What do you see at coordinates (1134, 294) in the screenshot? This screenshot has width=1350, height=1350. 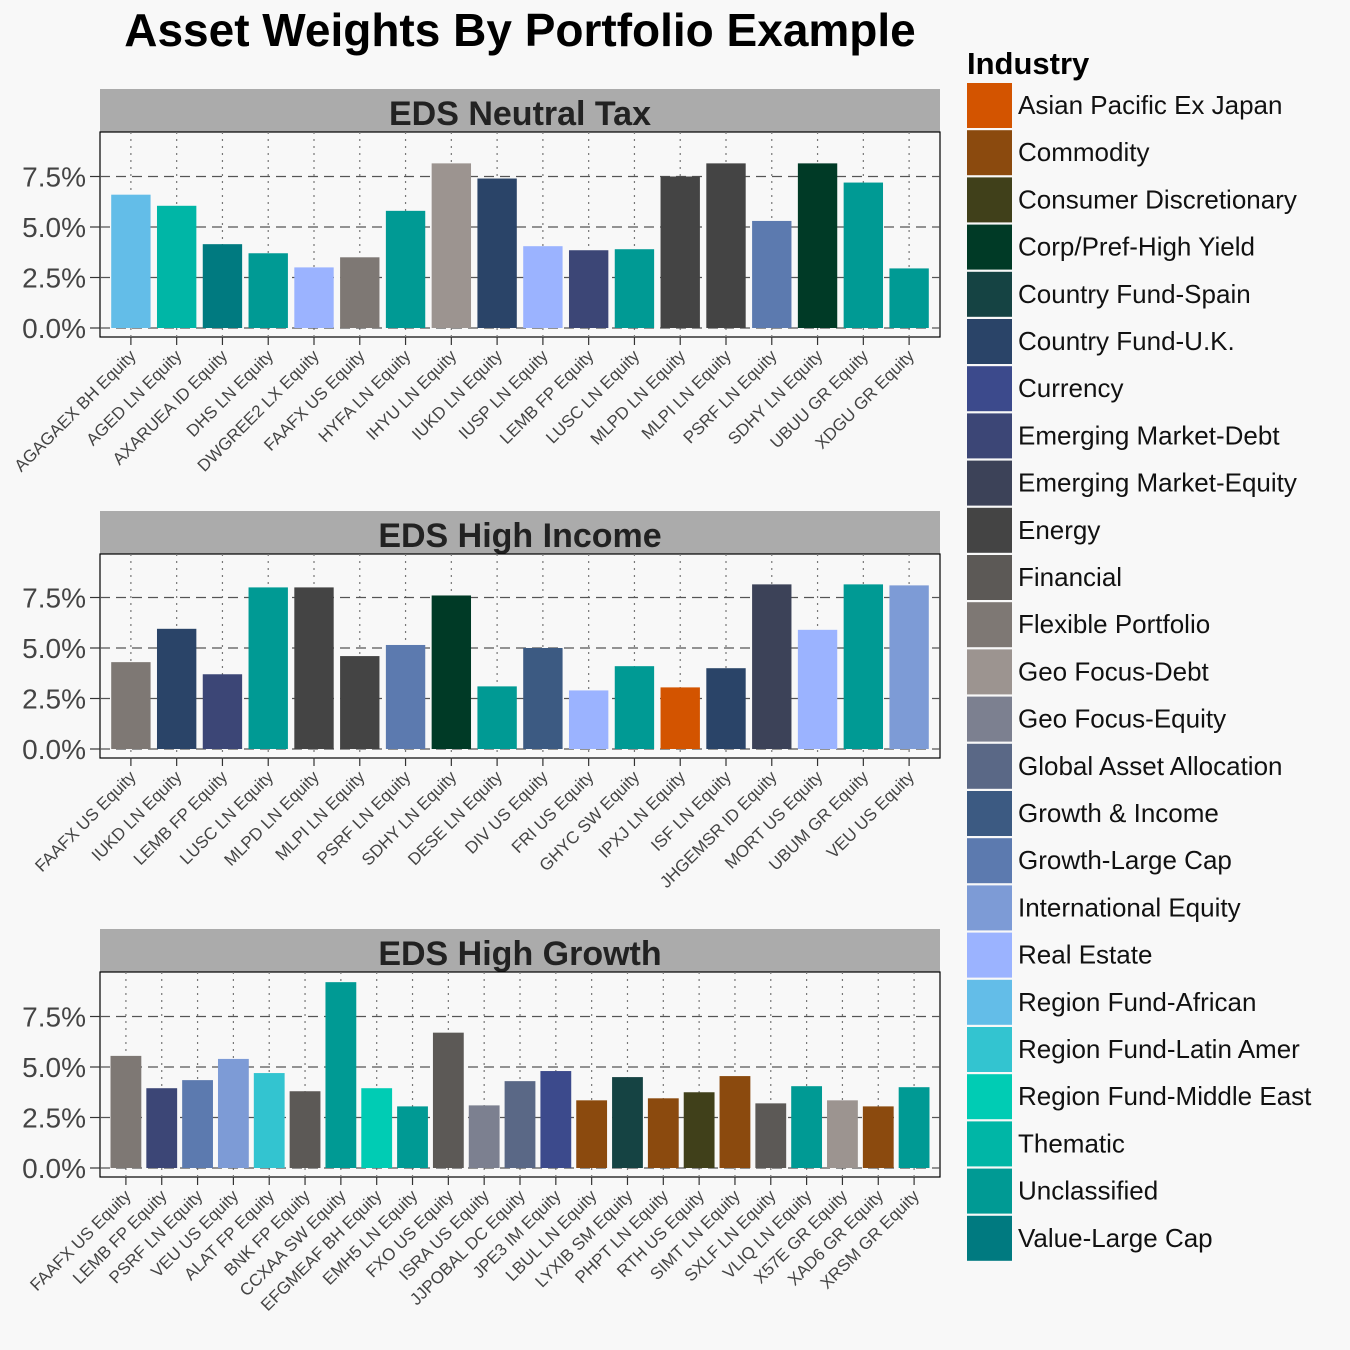 I see `legend-label: Country Fund-Spain` at bounding box center [1134, 294].